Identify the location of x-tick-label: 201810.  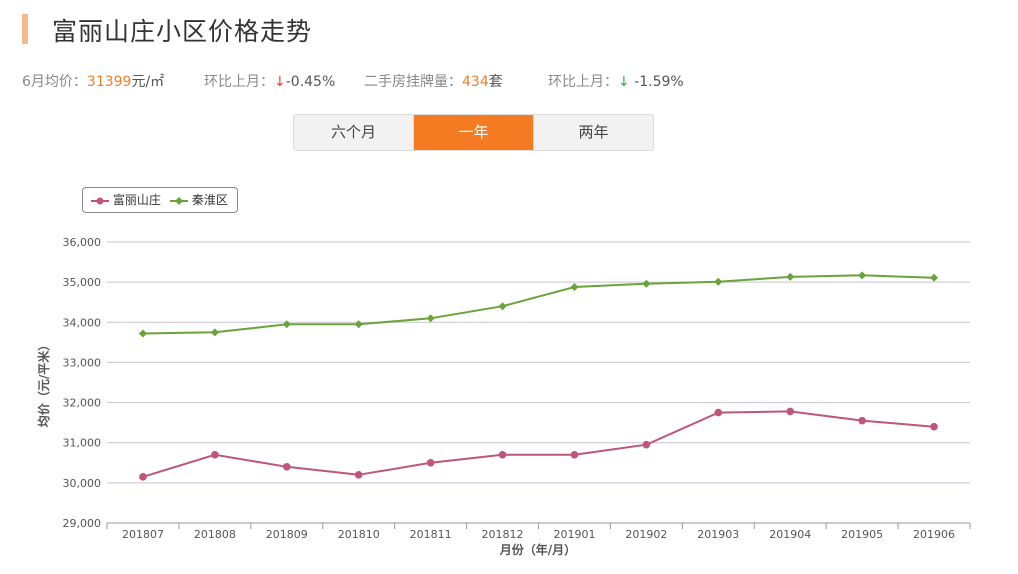
(359, 534).